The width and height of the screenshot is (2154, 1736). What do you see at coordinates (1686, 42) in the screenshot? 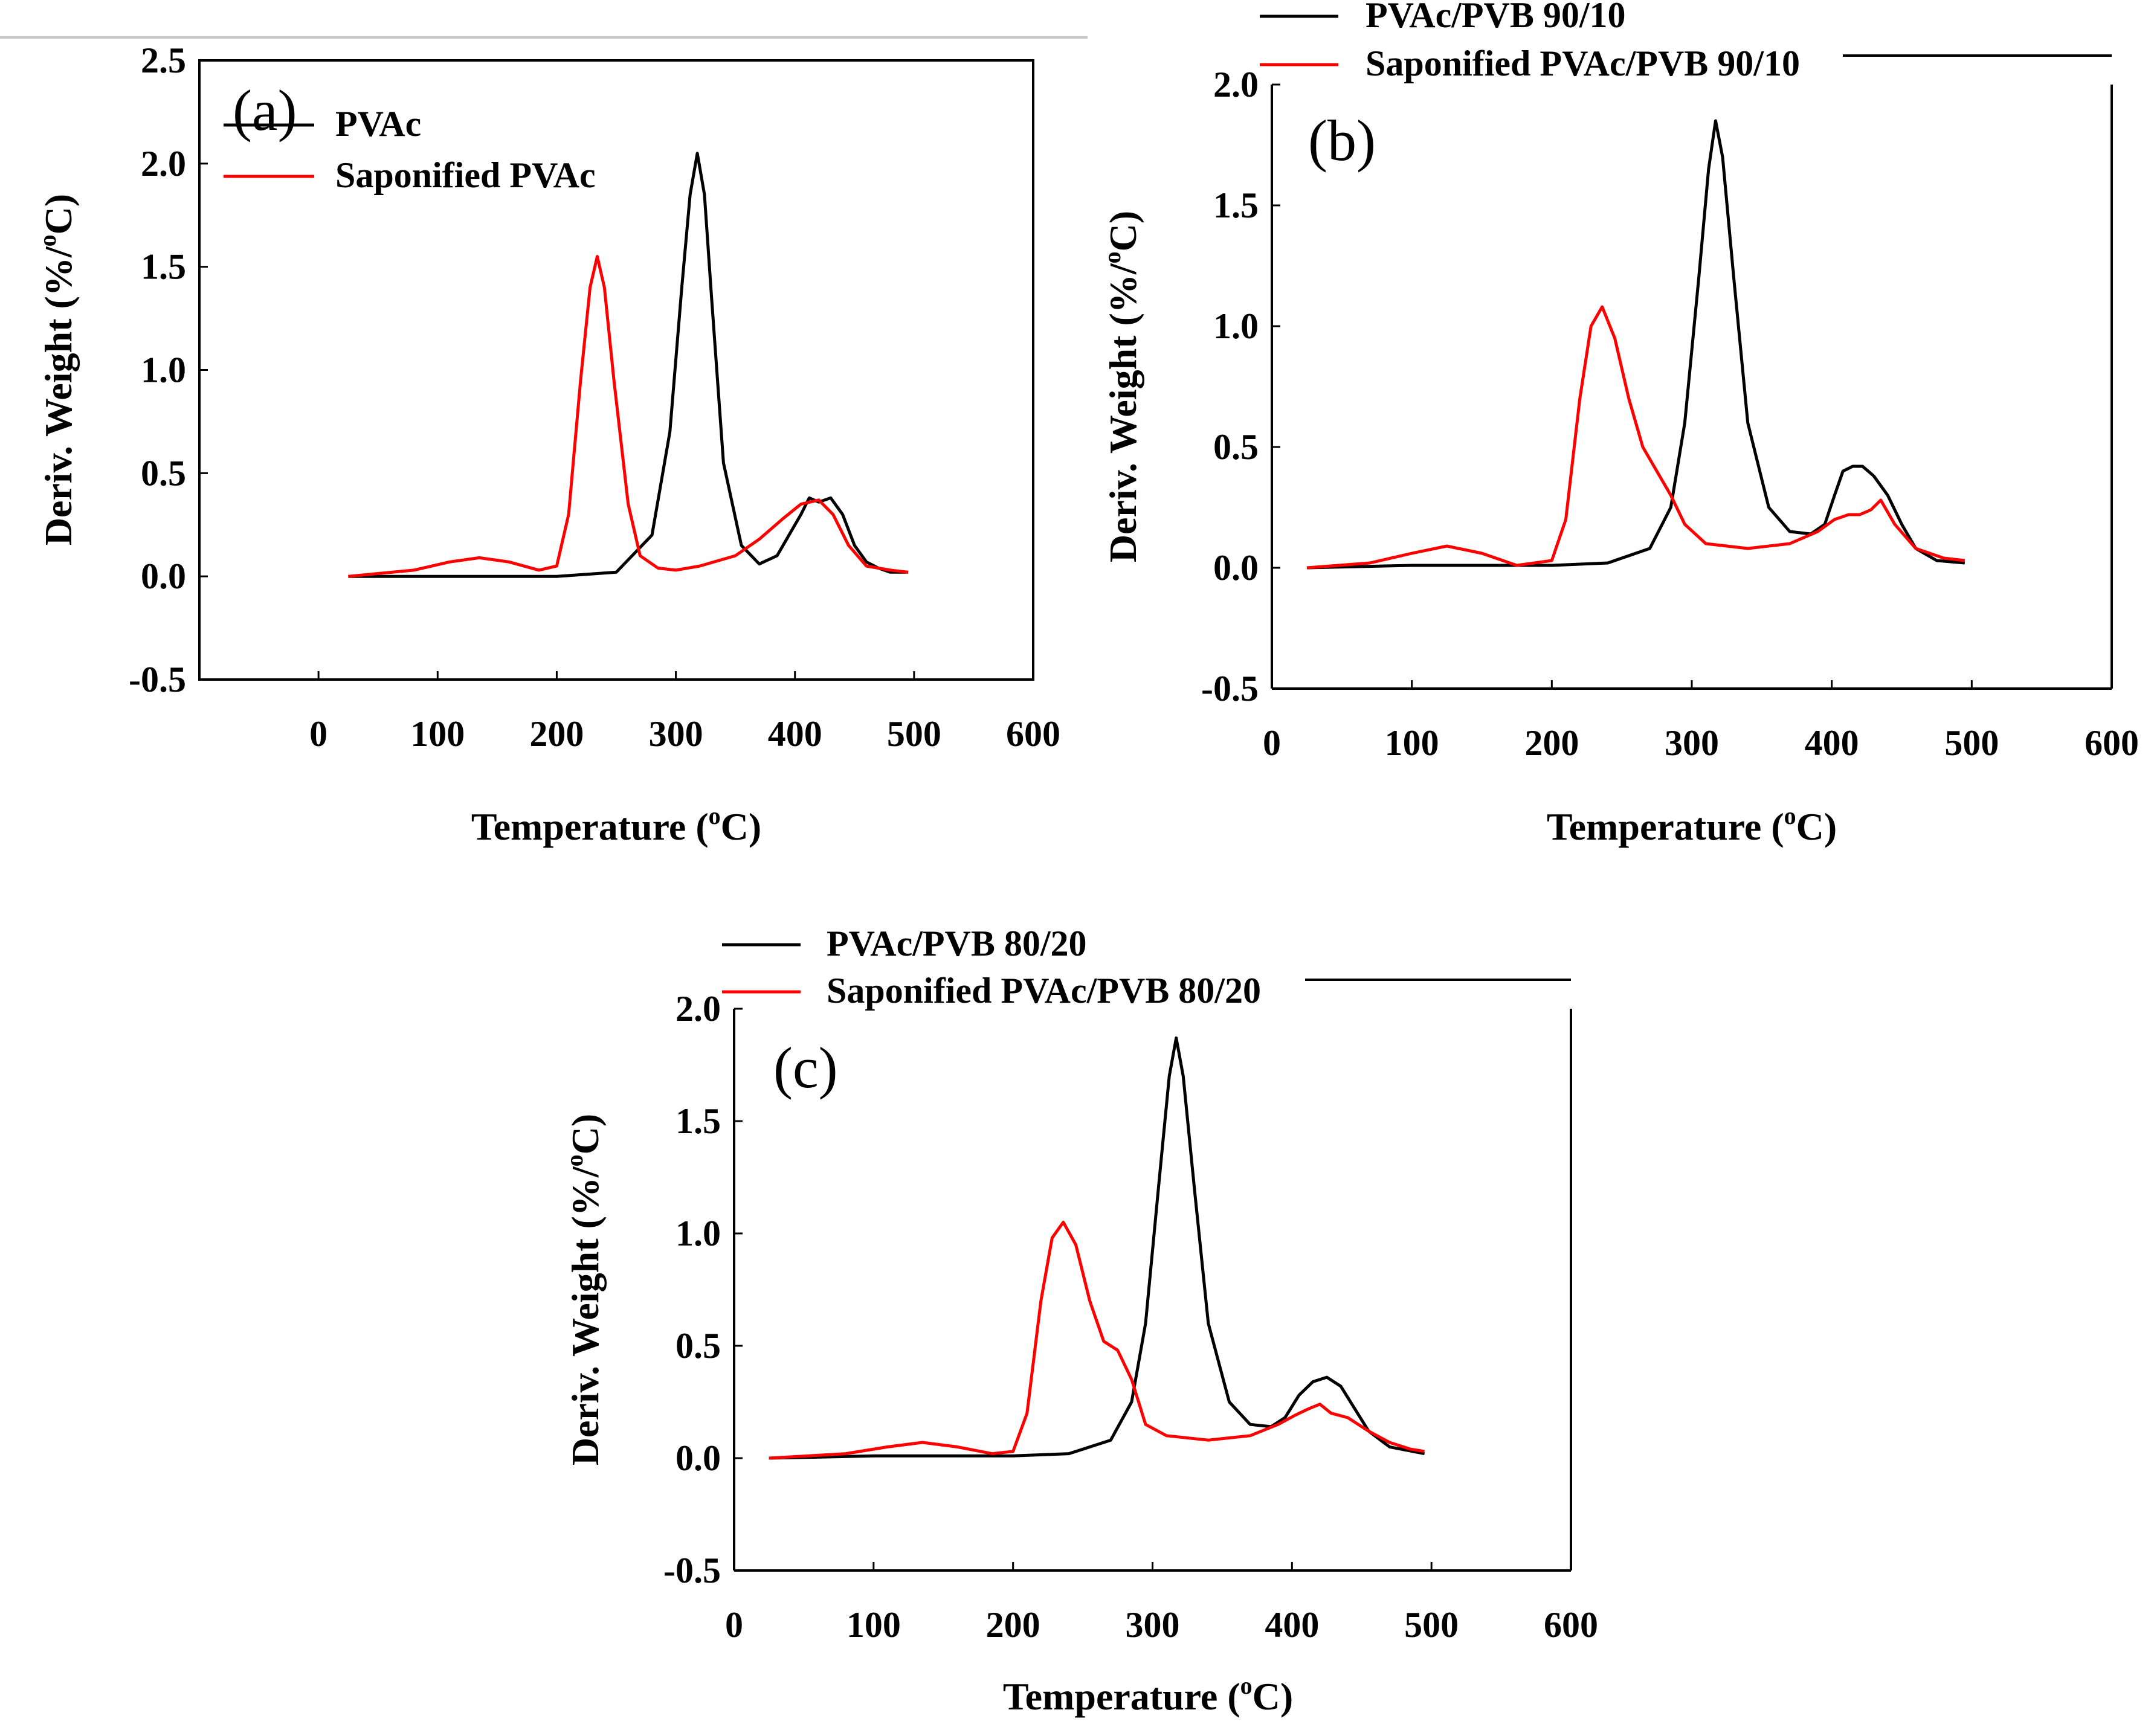
I see `legend: PVAc/PVB 90/10 Saponified PVAc/PVB 90/10` at bounding box center [1686, 42].